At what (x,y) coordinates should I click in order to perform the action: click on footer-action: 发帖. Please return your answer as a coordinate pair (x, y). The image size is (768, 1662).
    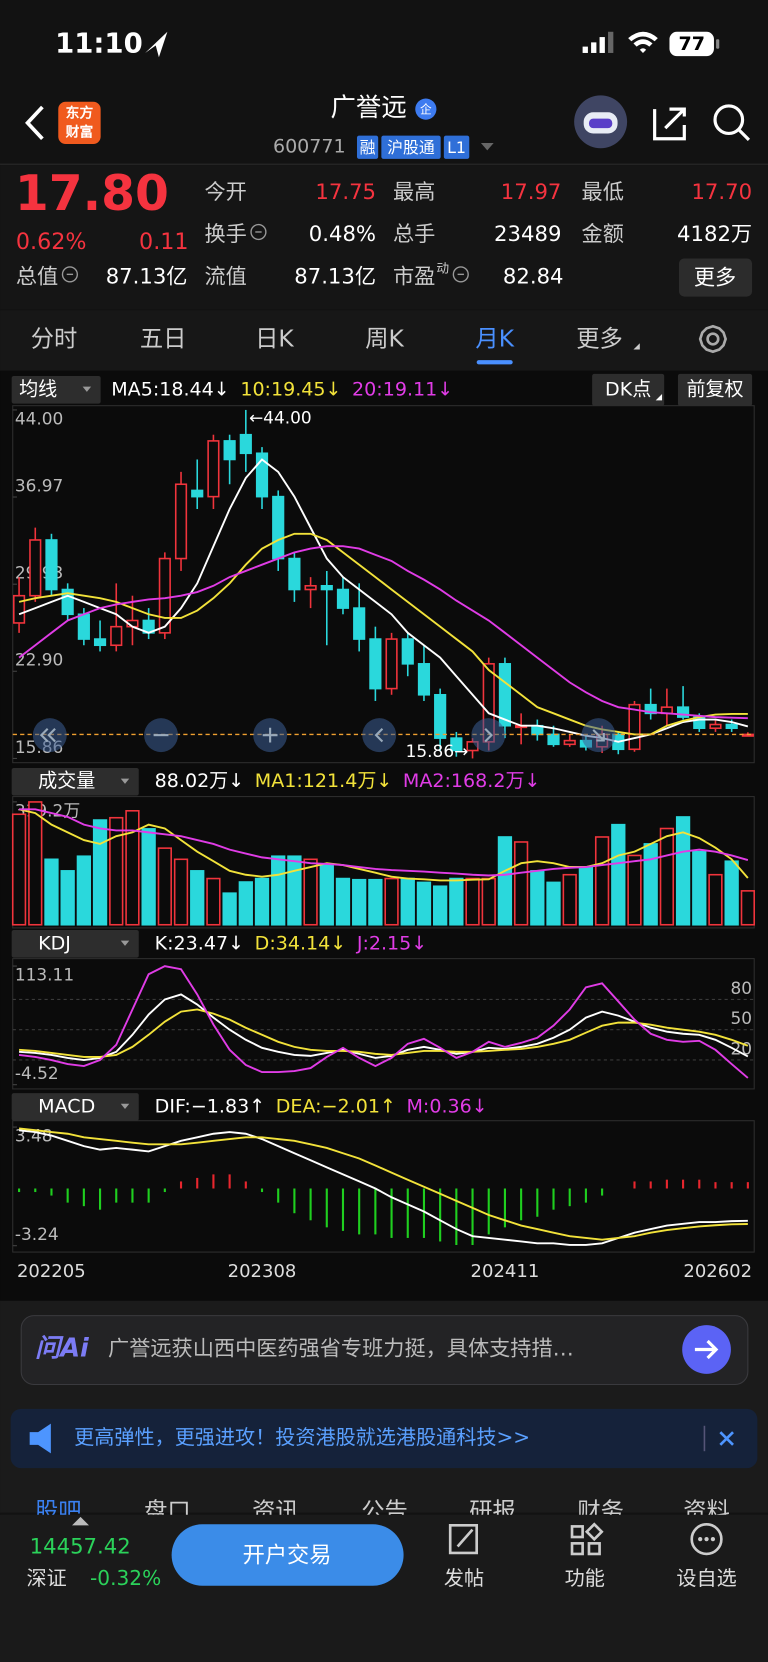
    Looking at the image, I should click on (464, 1578).